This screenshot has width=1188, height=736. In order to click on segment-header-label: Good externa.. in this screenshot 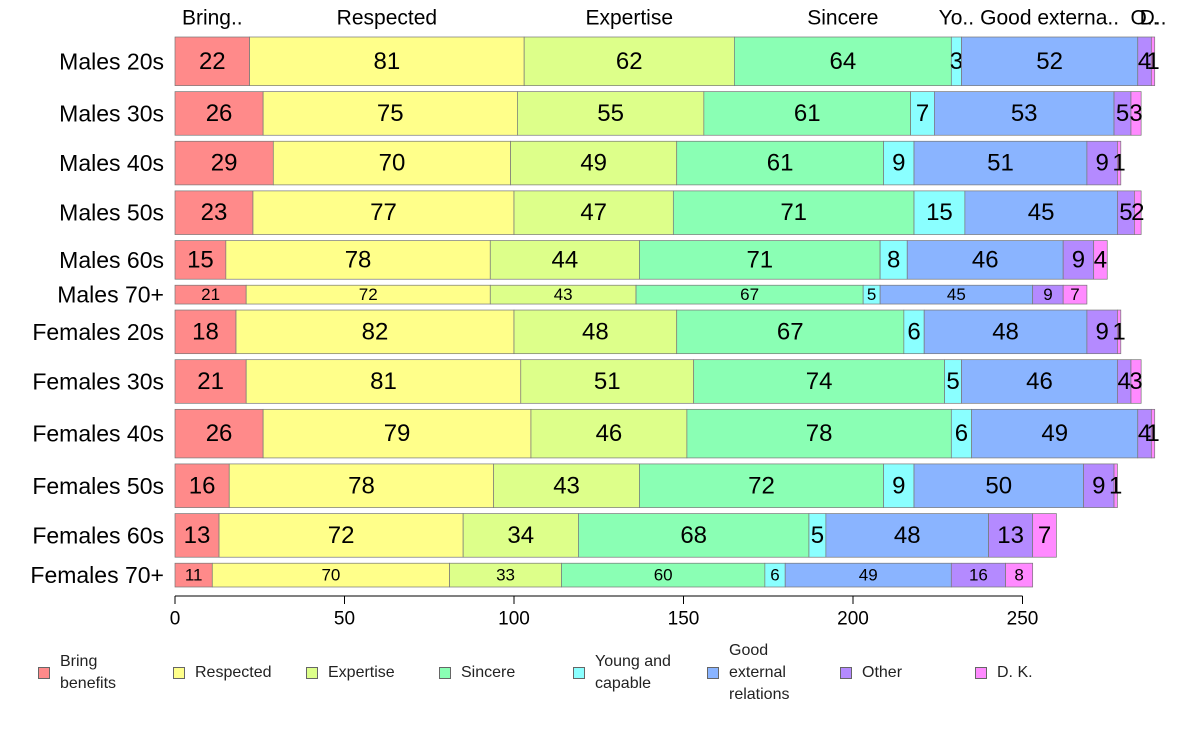, I will do `click(1049, 18)`.